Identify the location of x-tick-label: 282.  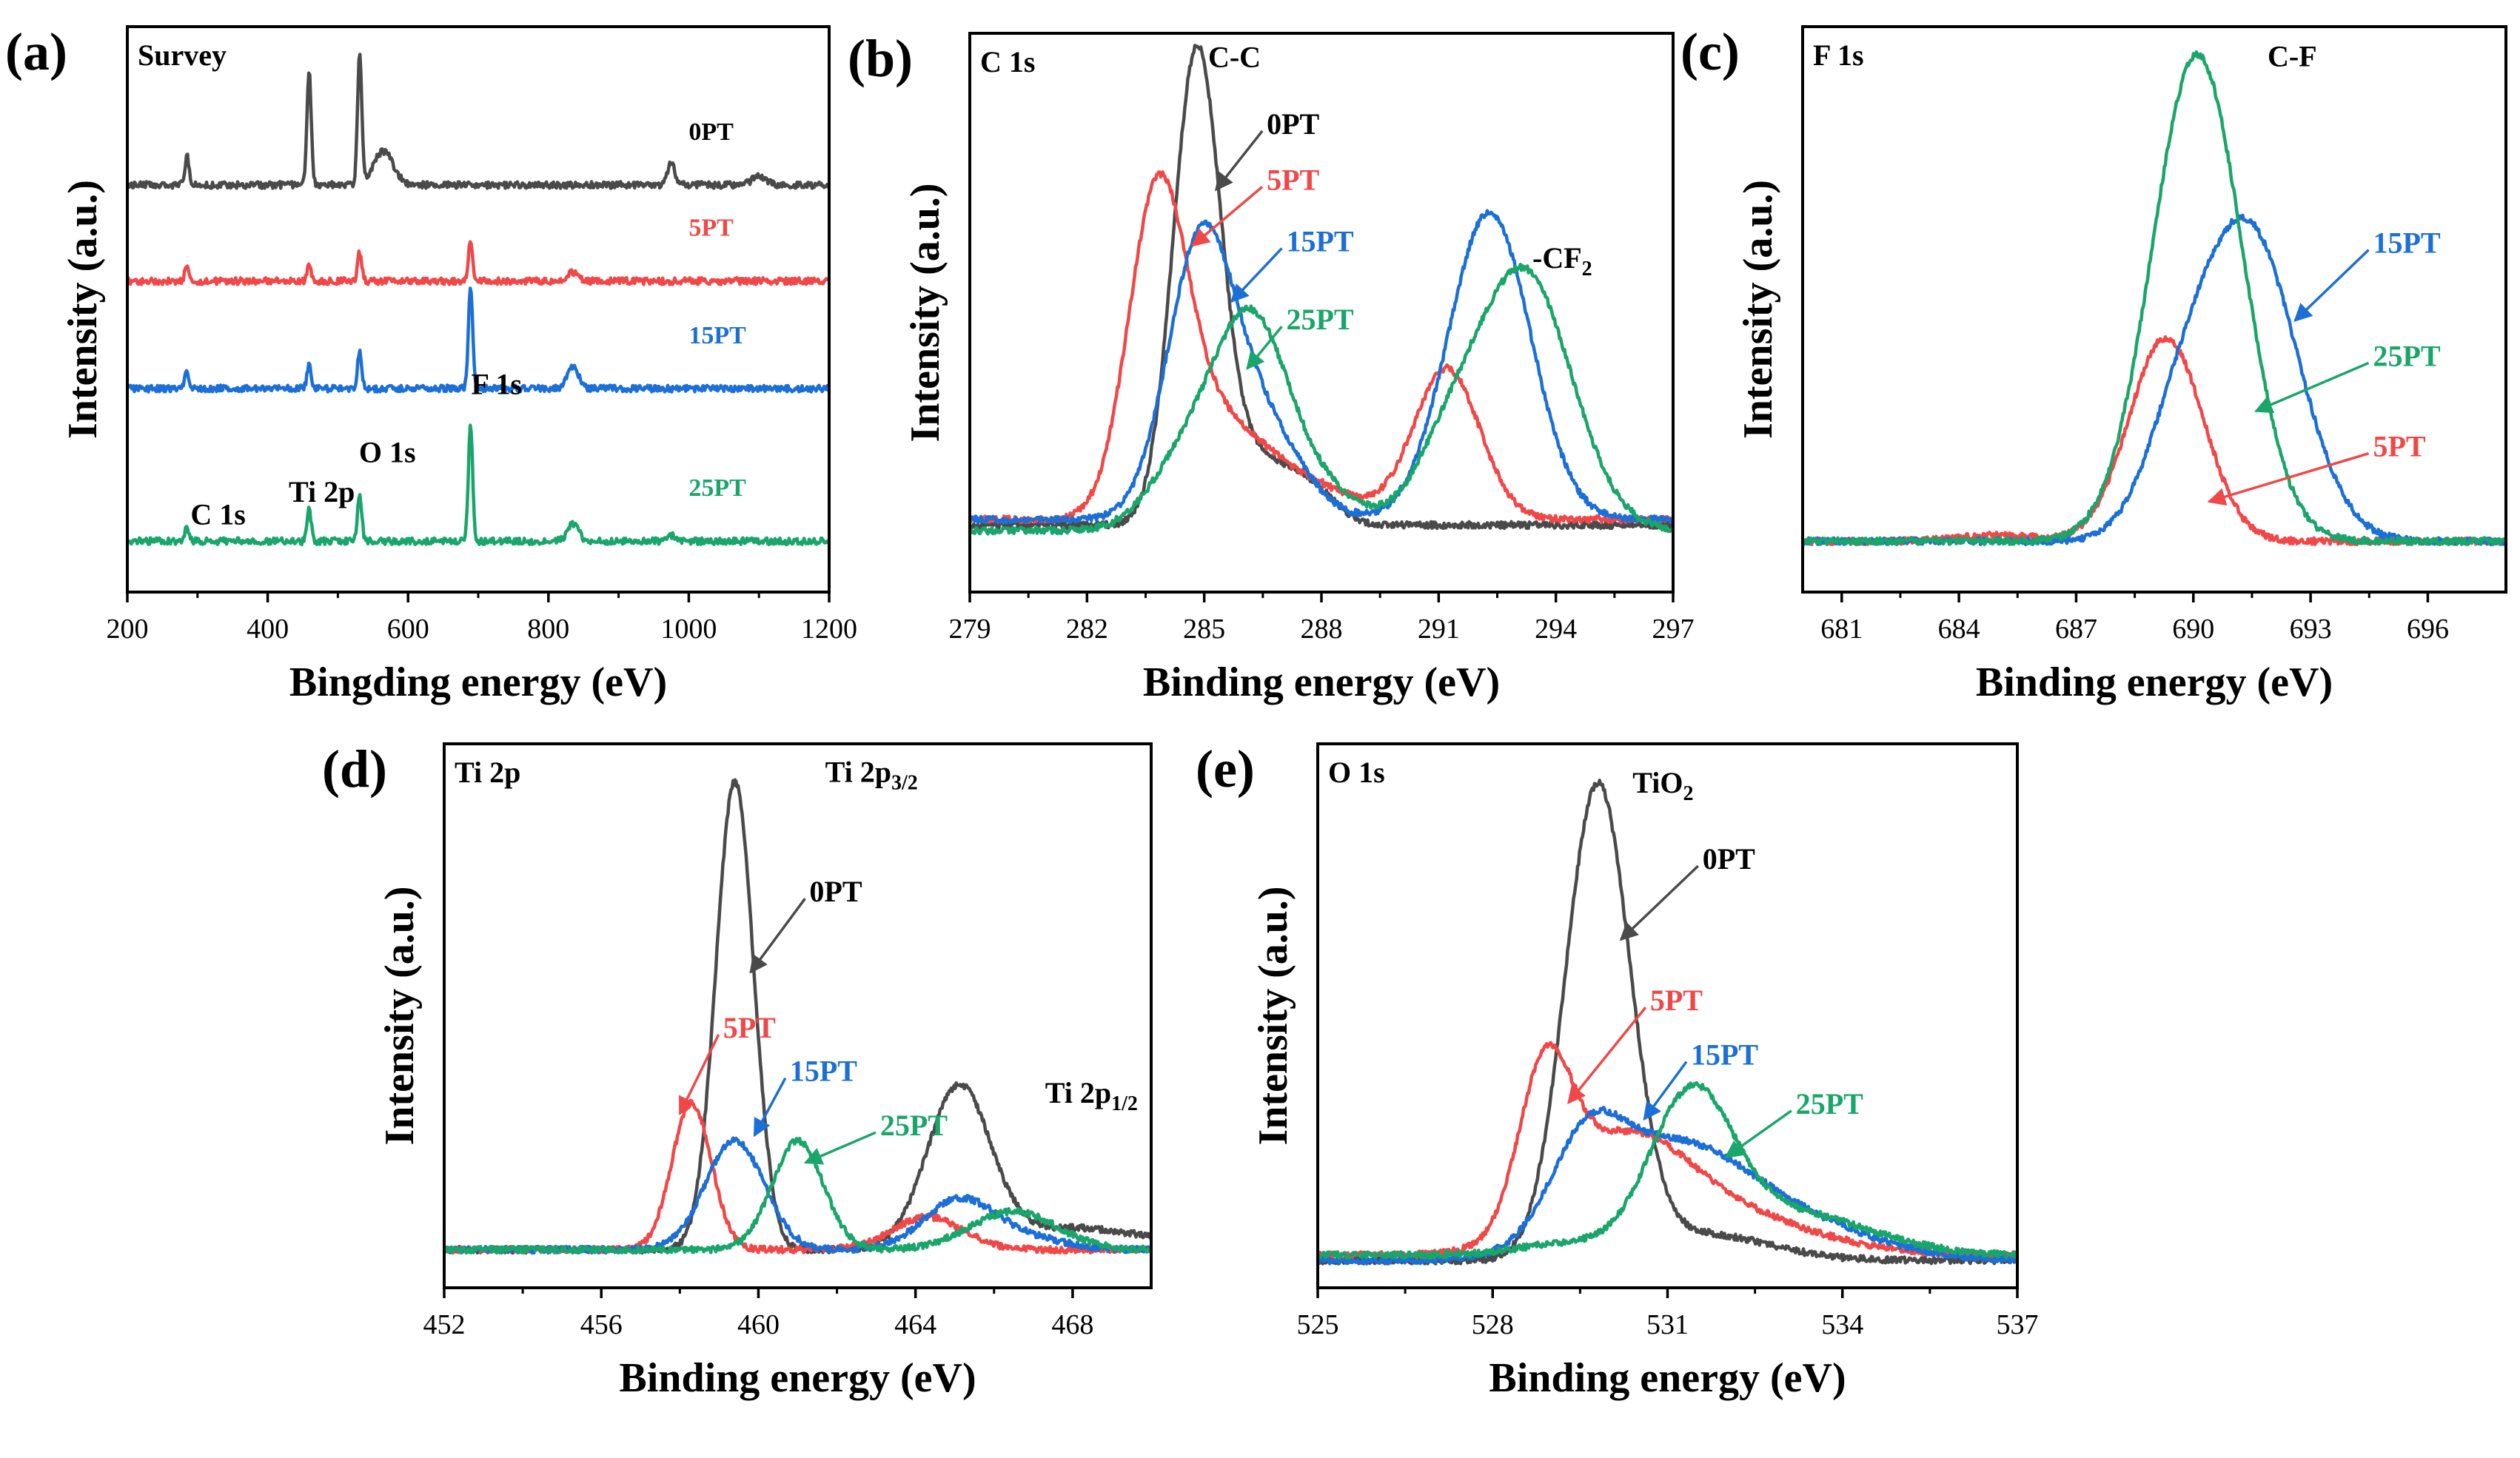
(1087, 629).